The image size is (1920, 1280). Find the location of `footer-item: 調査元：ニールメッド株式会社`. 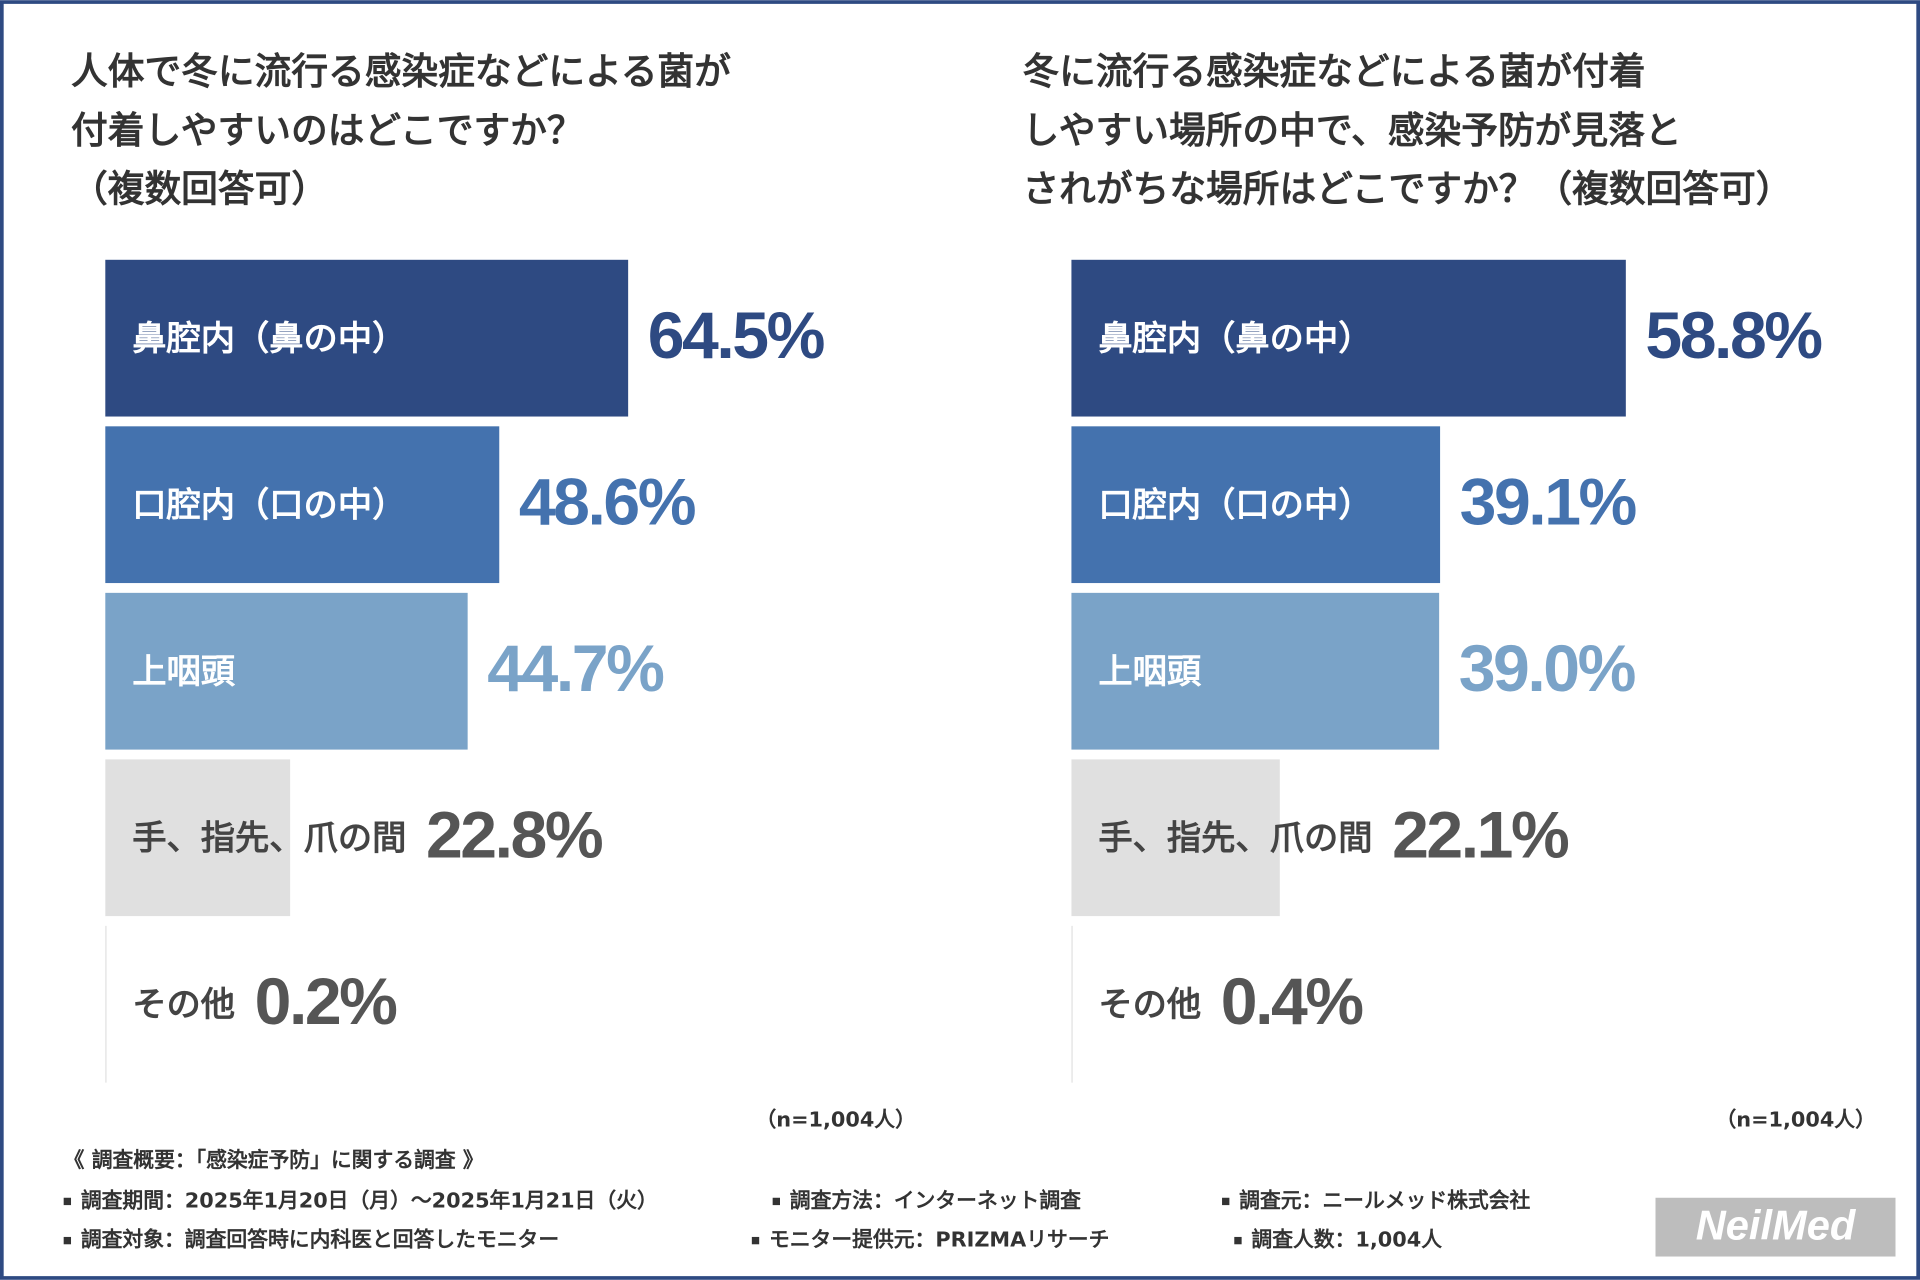

footer-item: 調査元：ニールメッド株式会社 is located at coordinates (1384, 1200).